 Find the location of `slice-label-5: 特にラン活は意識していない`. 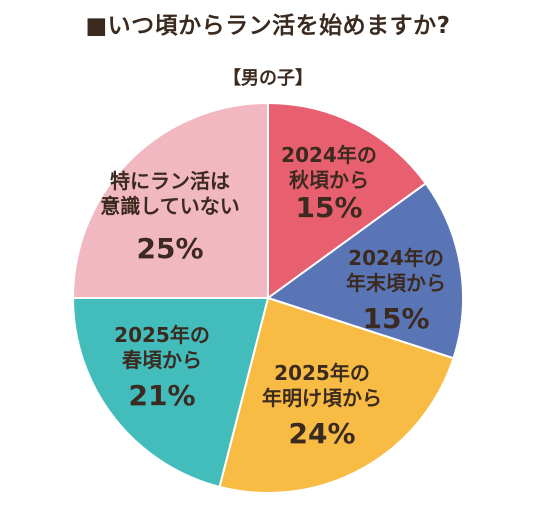

slice-label-5: 特にラン活は意識していない is located at coordinates (169, 193).